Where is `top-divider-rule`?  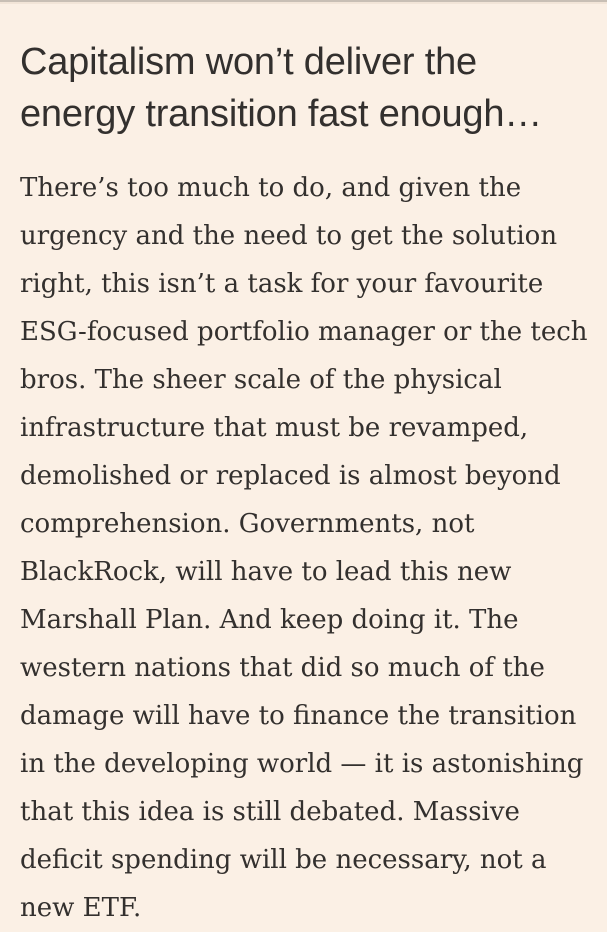 top-divider-rule is located at coordinates (303, 1).